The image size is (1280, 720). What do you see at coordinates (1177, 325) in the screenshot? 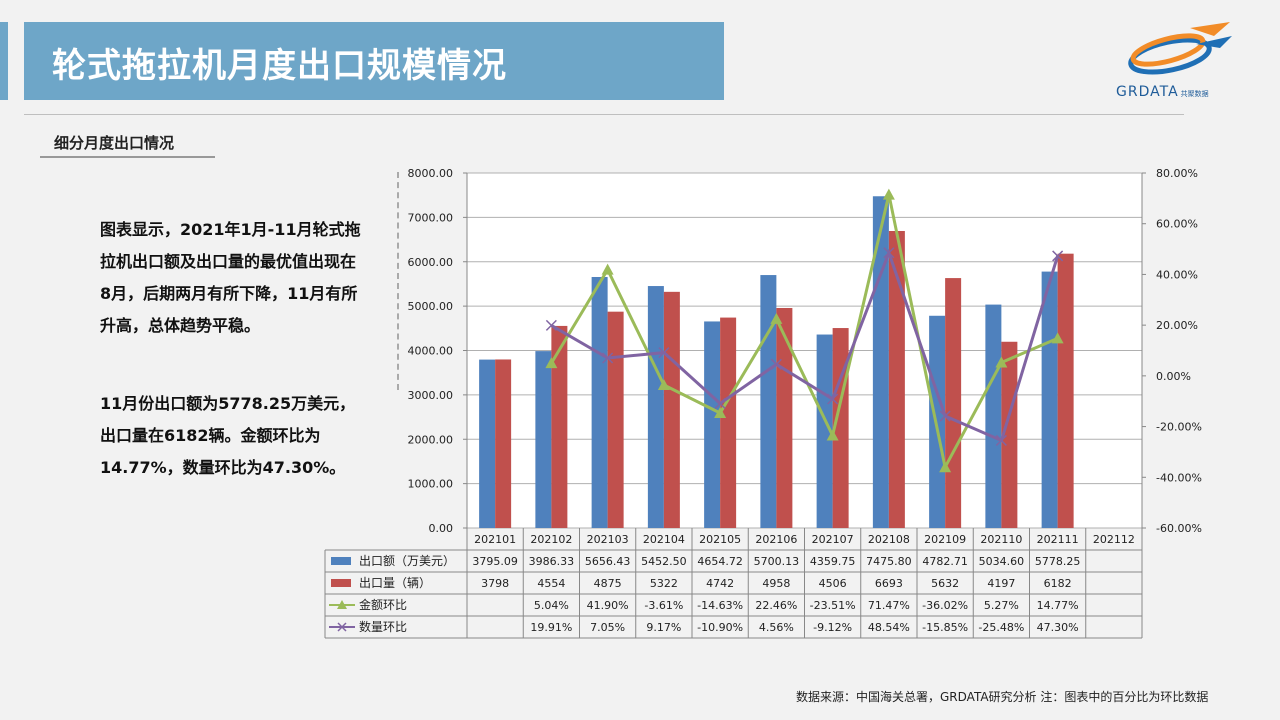
I see `y-right-tick-label: 20.00%` at bounding box center [1177, 325].